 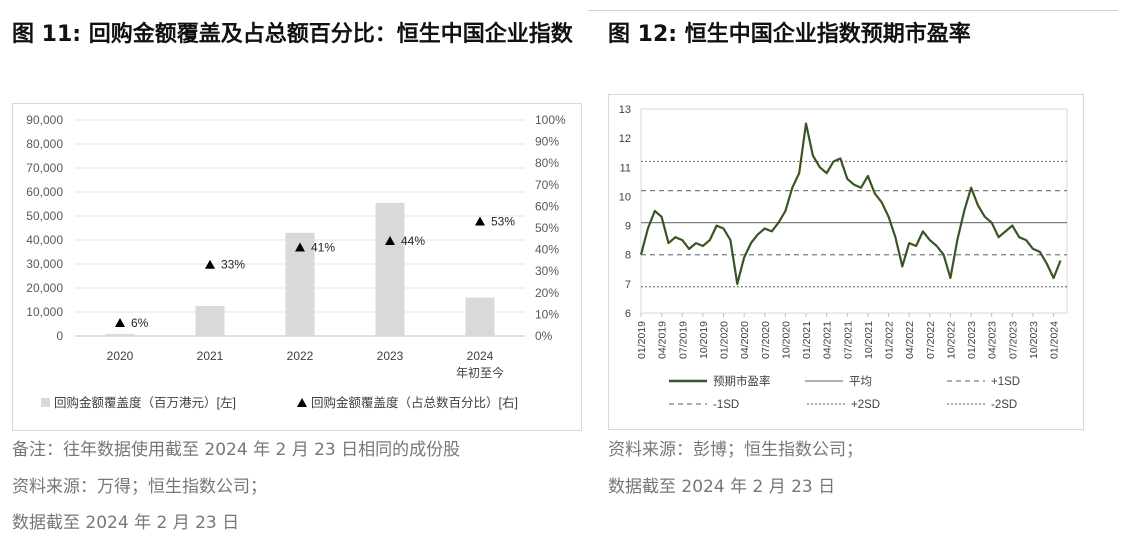 What do you see at coordinates (300, 356) in the screenshot?
I see `category-label: 2022` at bounding box center [300, 356].